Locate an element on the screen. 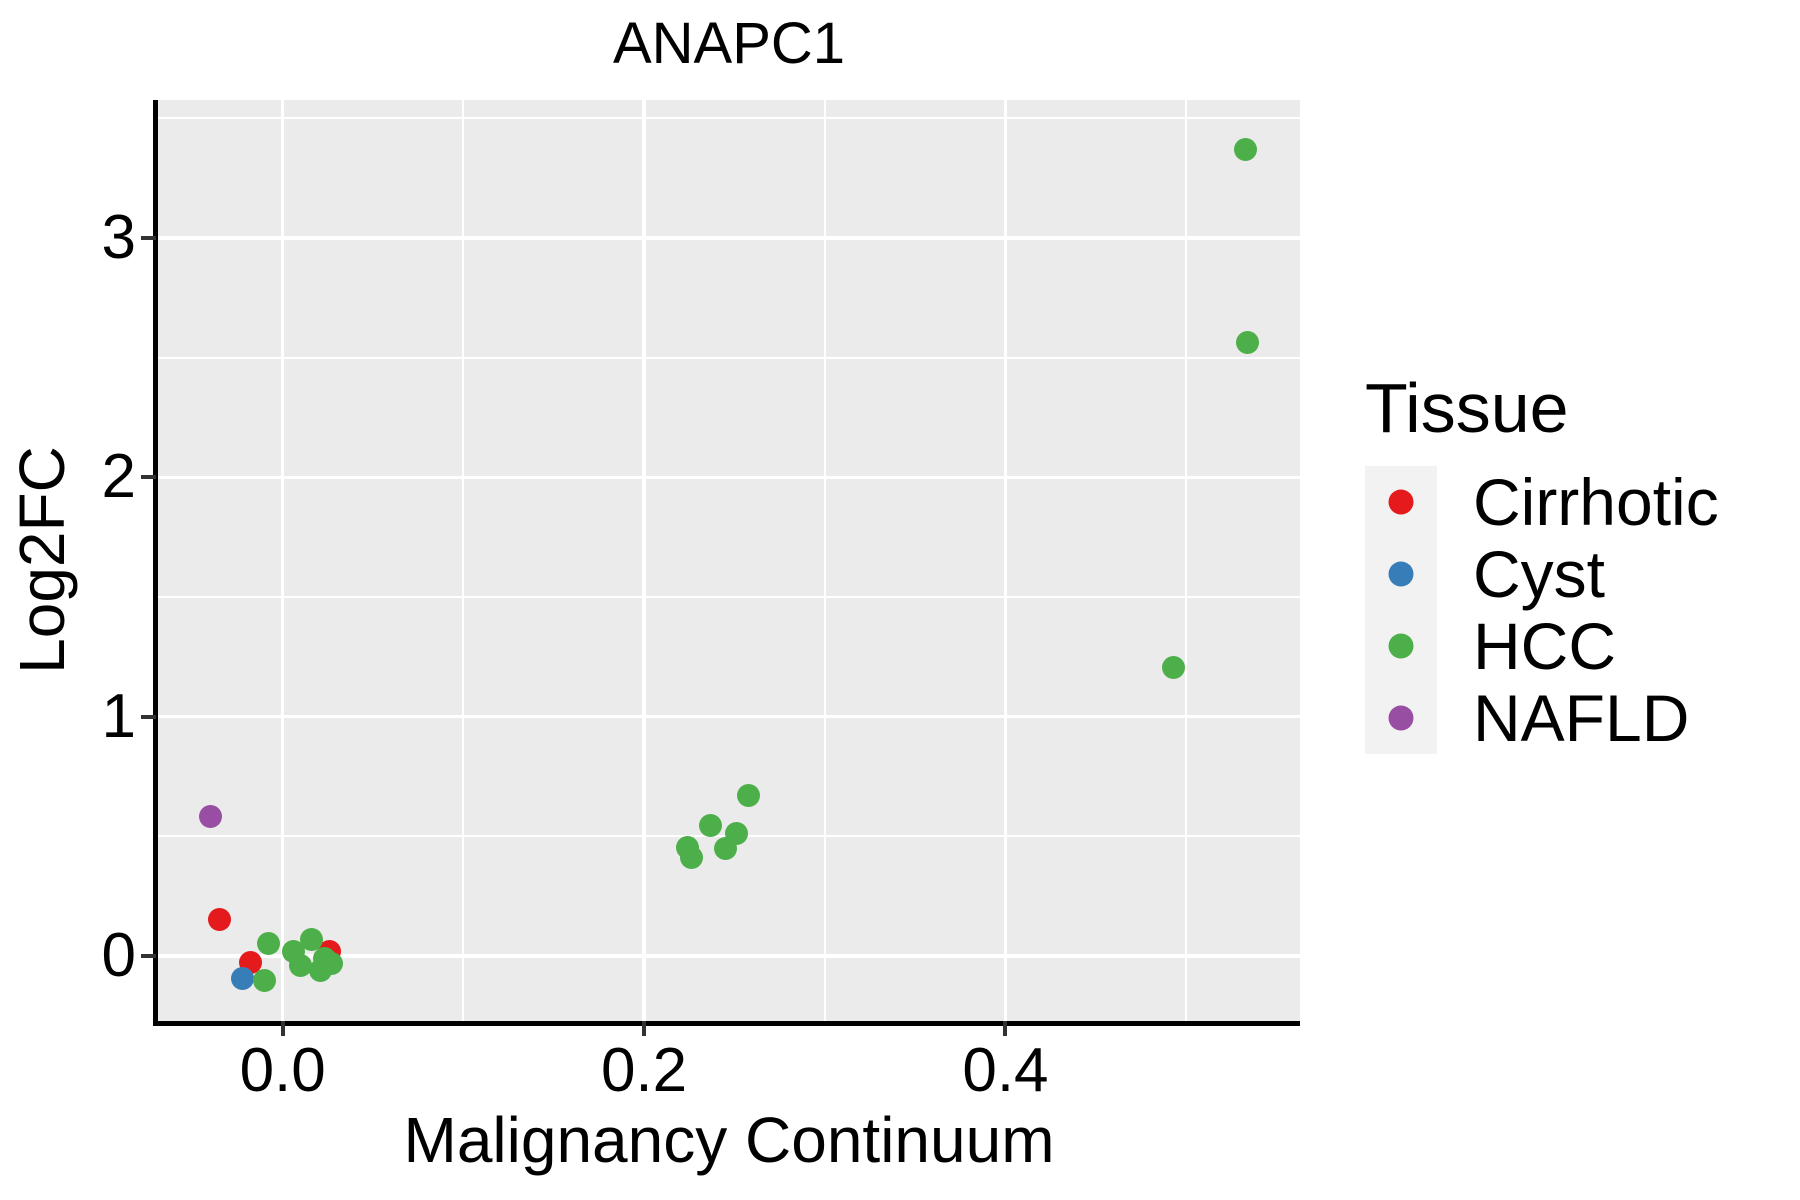 This screenshot has height=1200, width=1800. legend-item-cyst: Cyst is located at coordinates (1542, 574).